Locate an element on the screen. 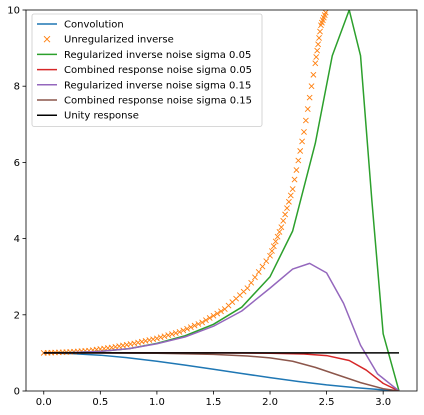 This screenshot has width=424, height=415. x-tick-label: 1.5 is located at coordinates (214, 402).